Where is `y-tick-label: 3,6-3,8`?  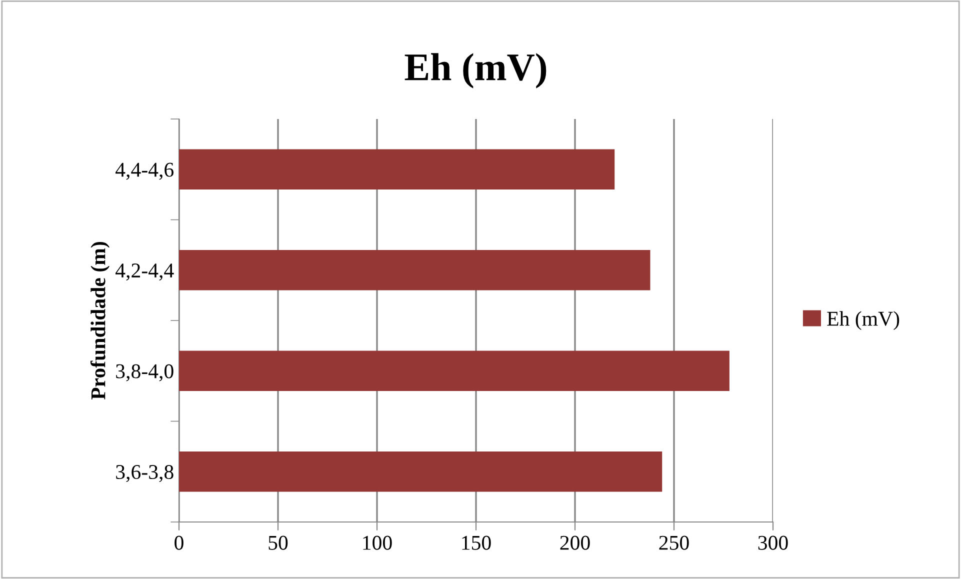 y-tick-label: 3,6-3,8 is located at coordinates (145, 473).